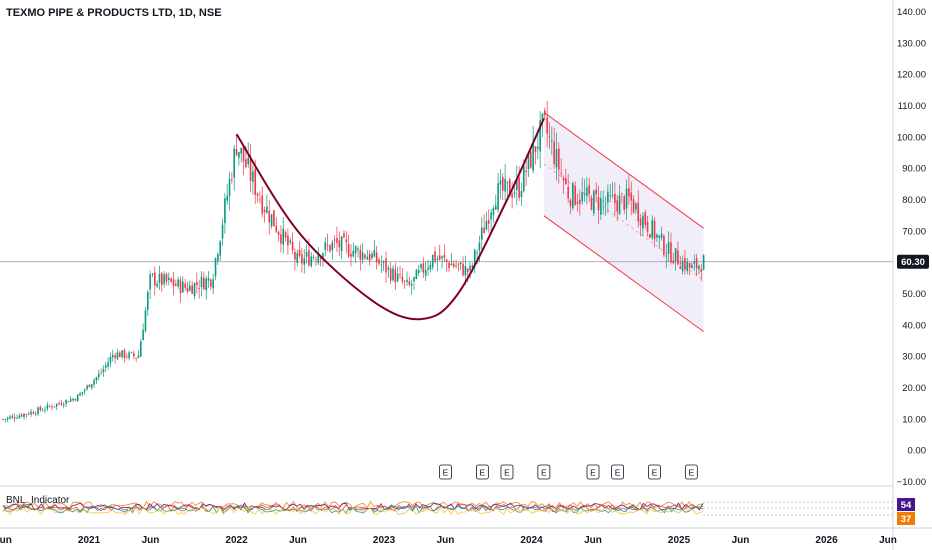 The height and width of the screenshot is (550, 932). What do you see at coordinates (914, 388) in the screenshot?
I see `y-tick-label: 20.00` at bounding box center [914, 388].